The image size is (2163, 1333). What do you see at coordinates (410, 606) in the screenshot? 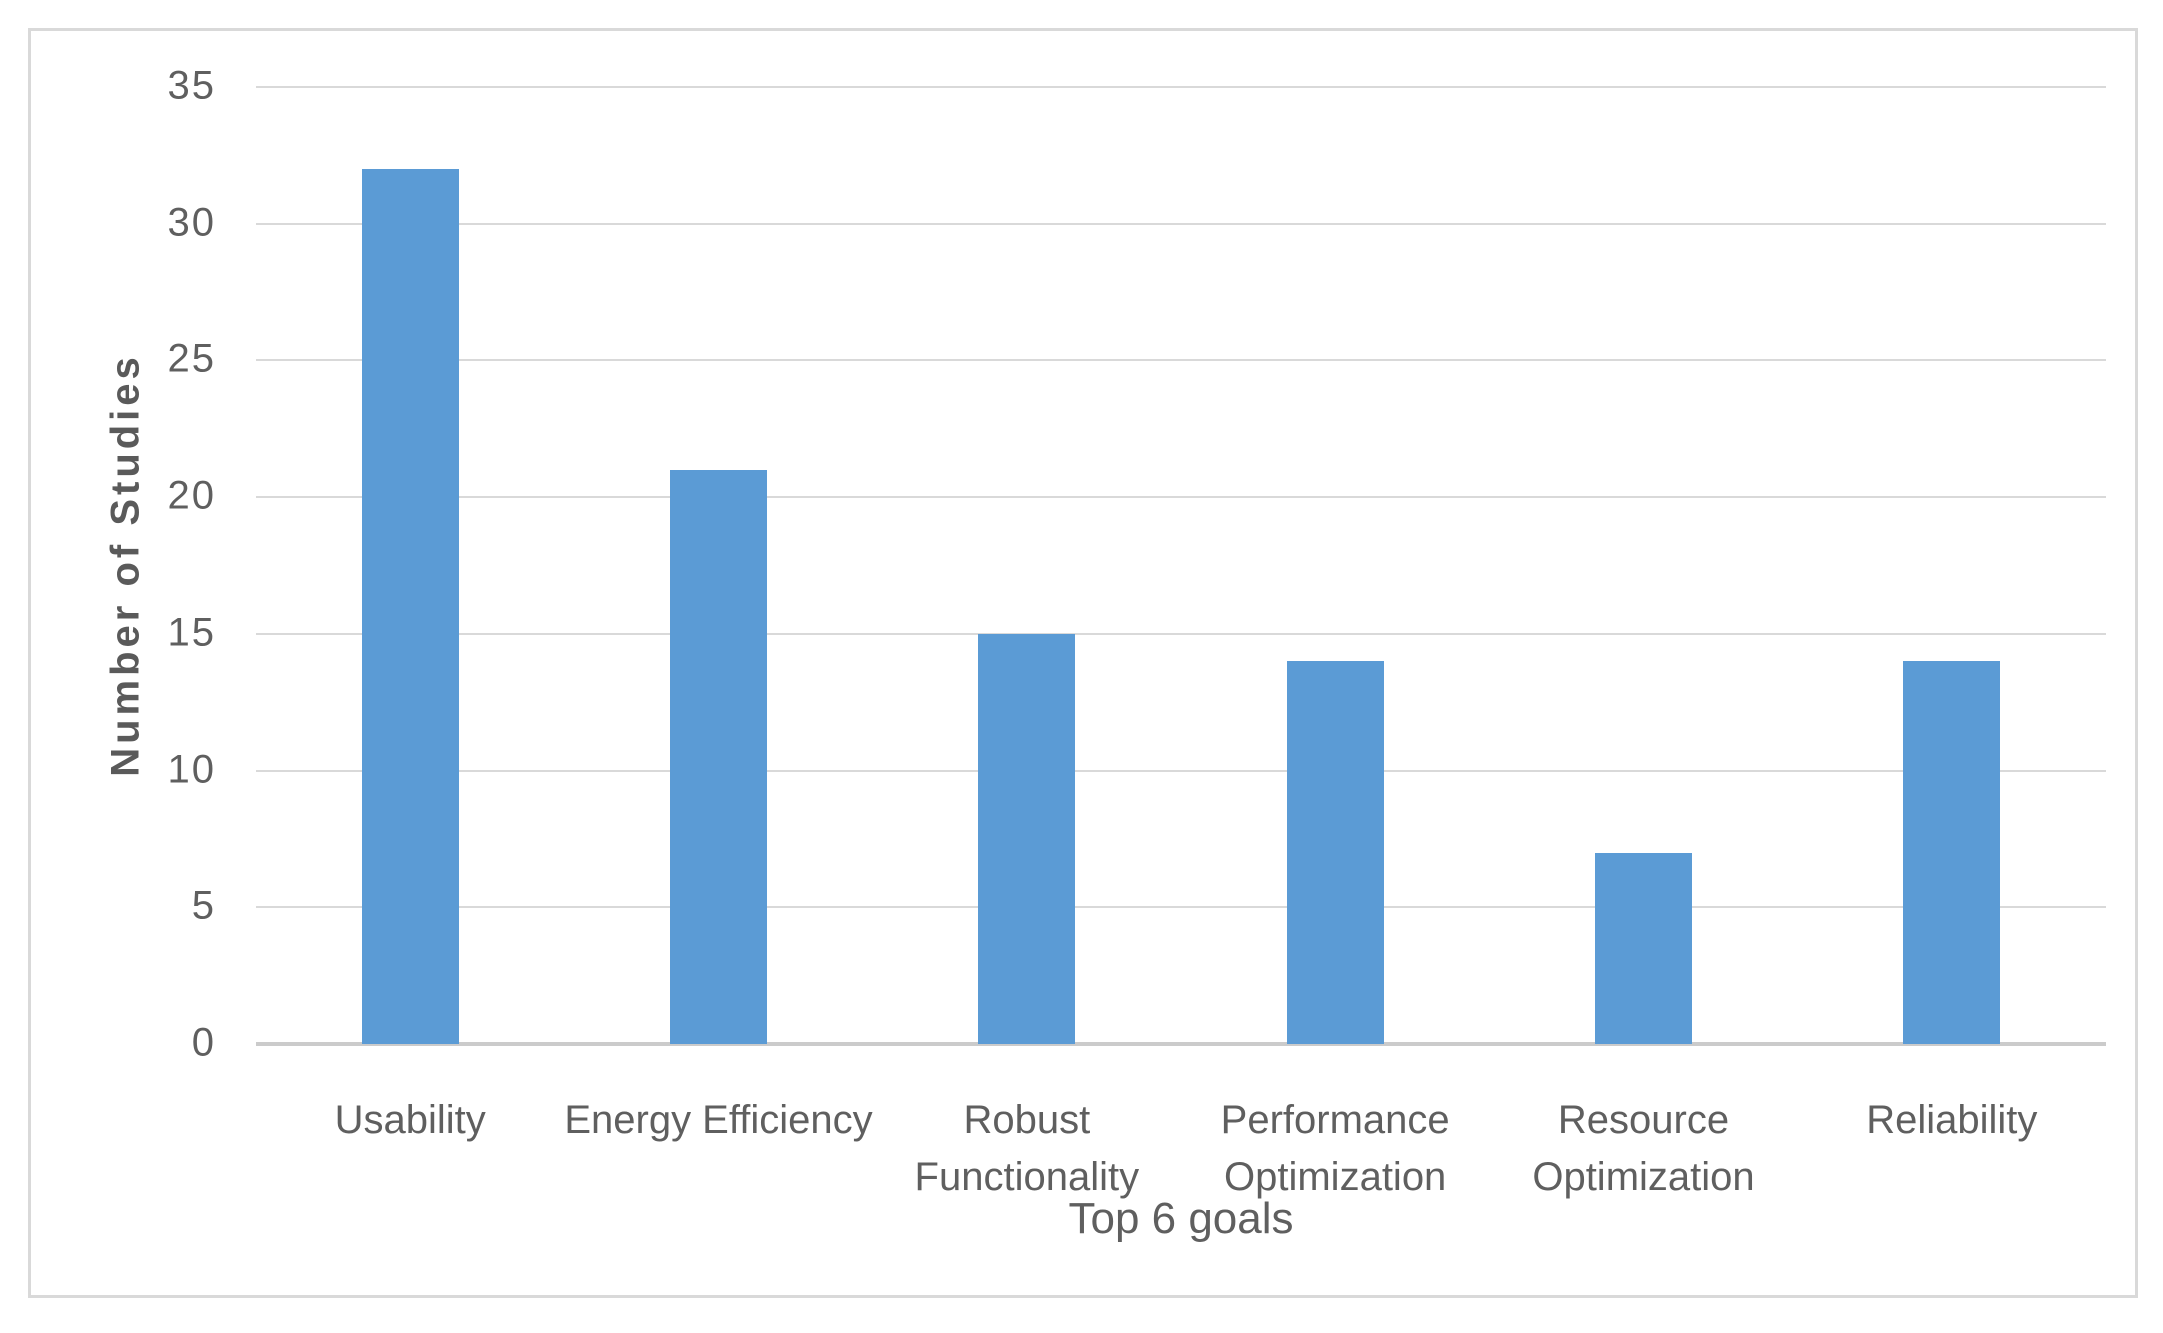
I see `bar-usability` at bounding box center [410, 606].